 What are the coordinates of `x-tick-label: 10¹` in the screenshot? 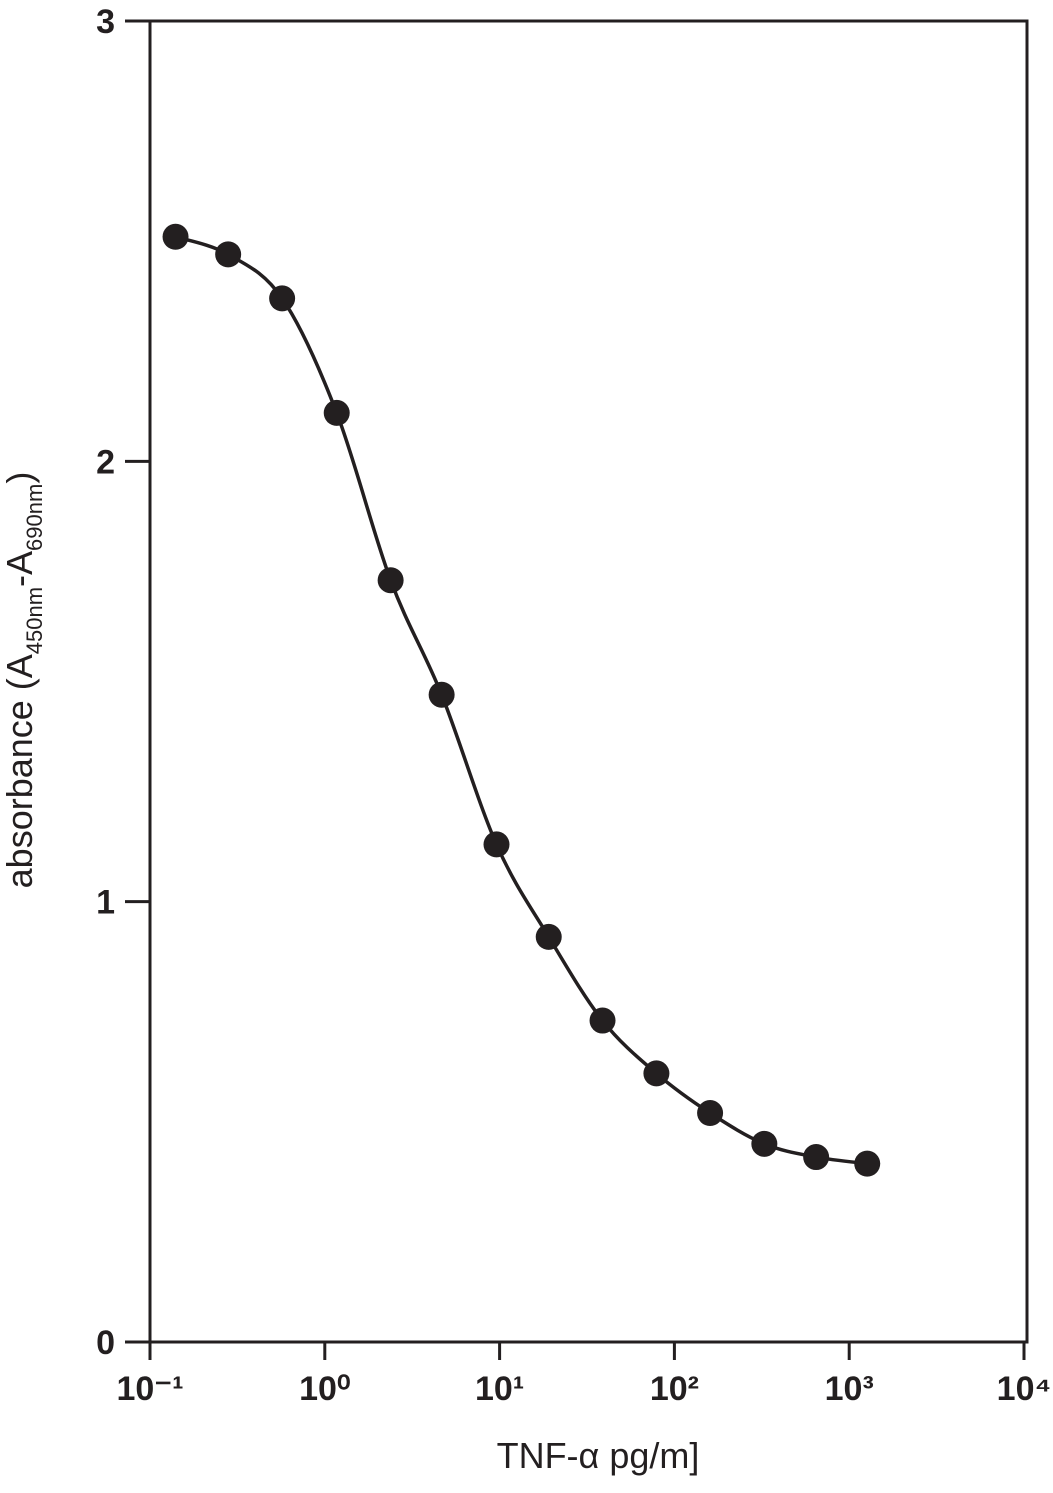 It's located at (499, 1389).